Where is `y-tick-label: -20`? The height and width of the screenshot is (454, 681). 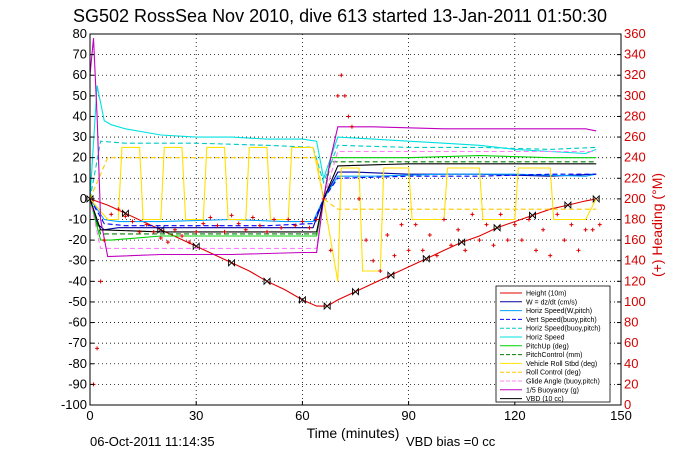 y-tick-label: -20 is located at coordinates (77, 239).